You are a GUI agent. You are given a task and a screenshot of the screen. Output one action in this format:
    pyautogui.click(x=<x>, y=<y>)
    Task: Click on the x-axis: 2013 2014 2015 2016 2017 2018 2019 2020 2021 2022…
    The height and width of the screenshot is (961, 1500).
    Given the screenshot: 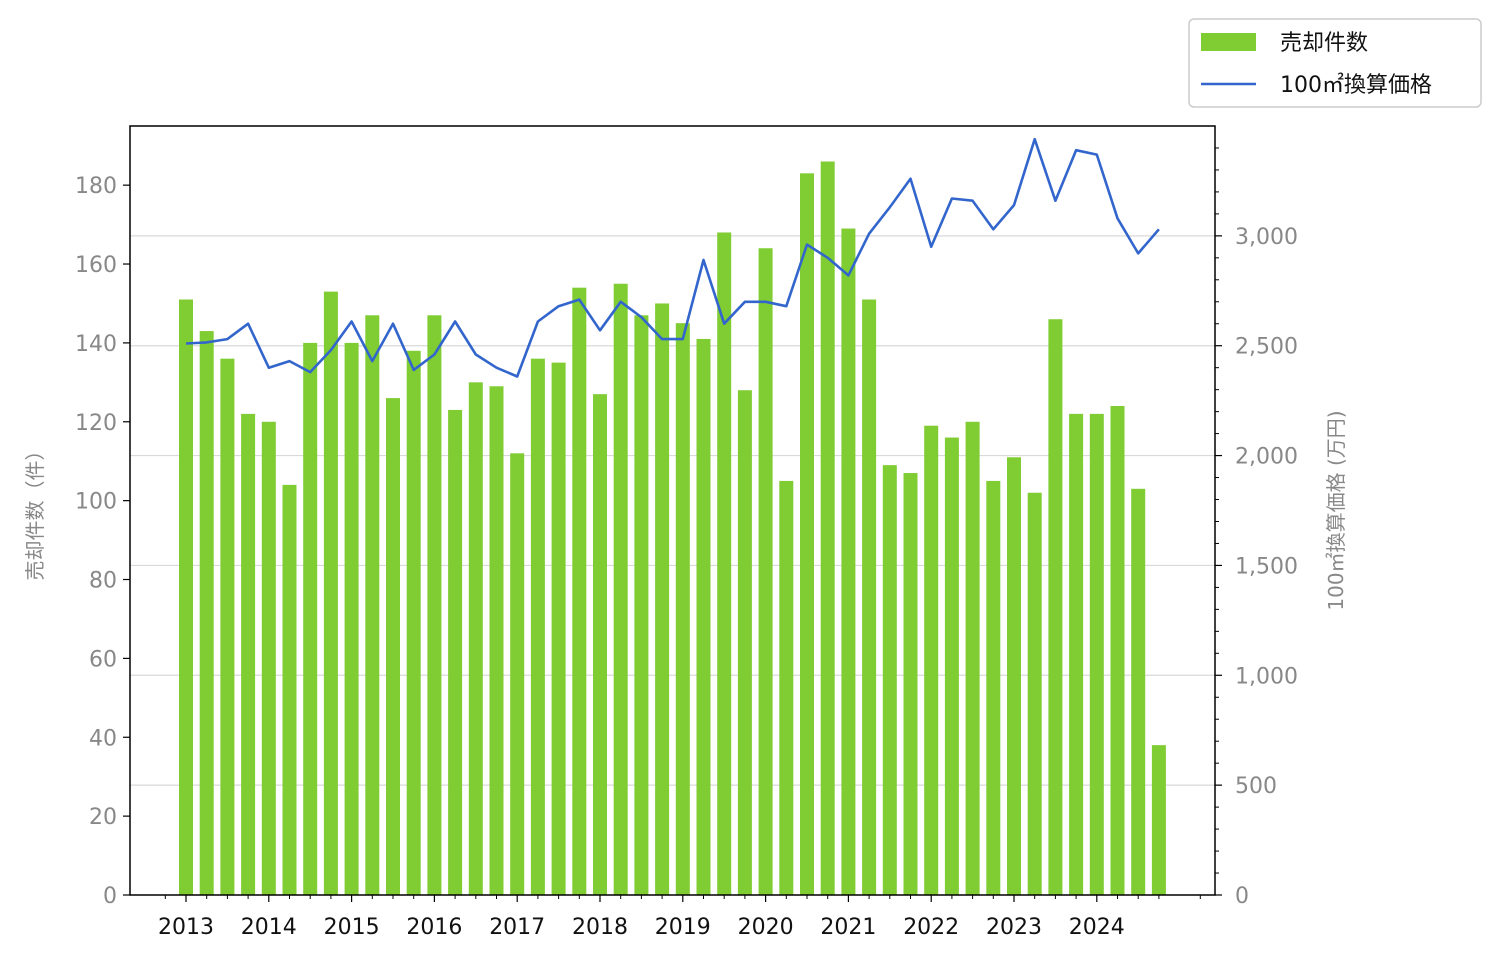 What is the action you would take?
    pyautogui.click(x=679, y=917)
    